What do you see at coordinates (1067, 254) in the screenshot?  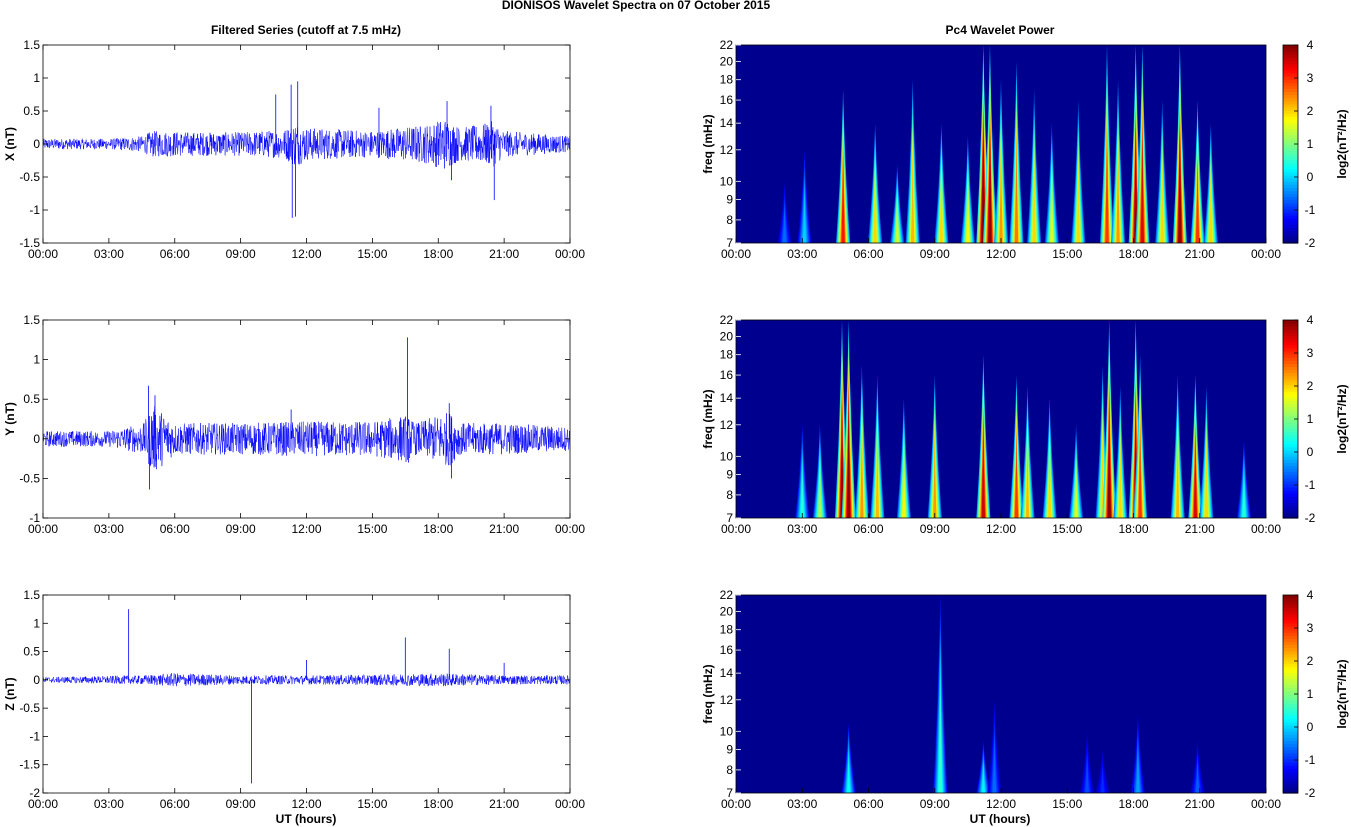 I see `x-tick-label: 15:00` at bounding box center [1067, 254].